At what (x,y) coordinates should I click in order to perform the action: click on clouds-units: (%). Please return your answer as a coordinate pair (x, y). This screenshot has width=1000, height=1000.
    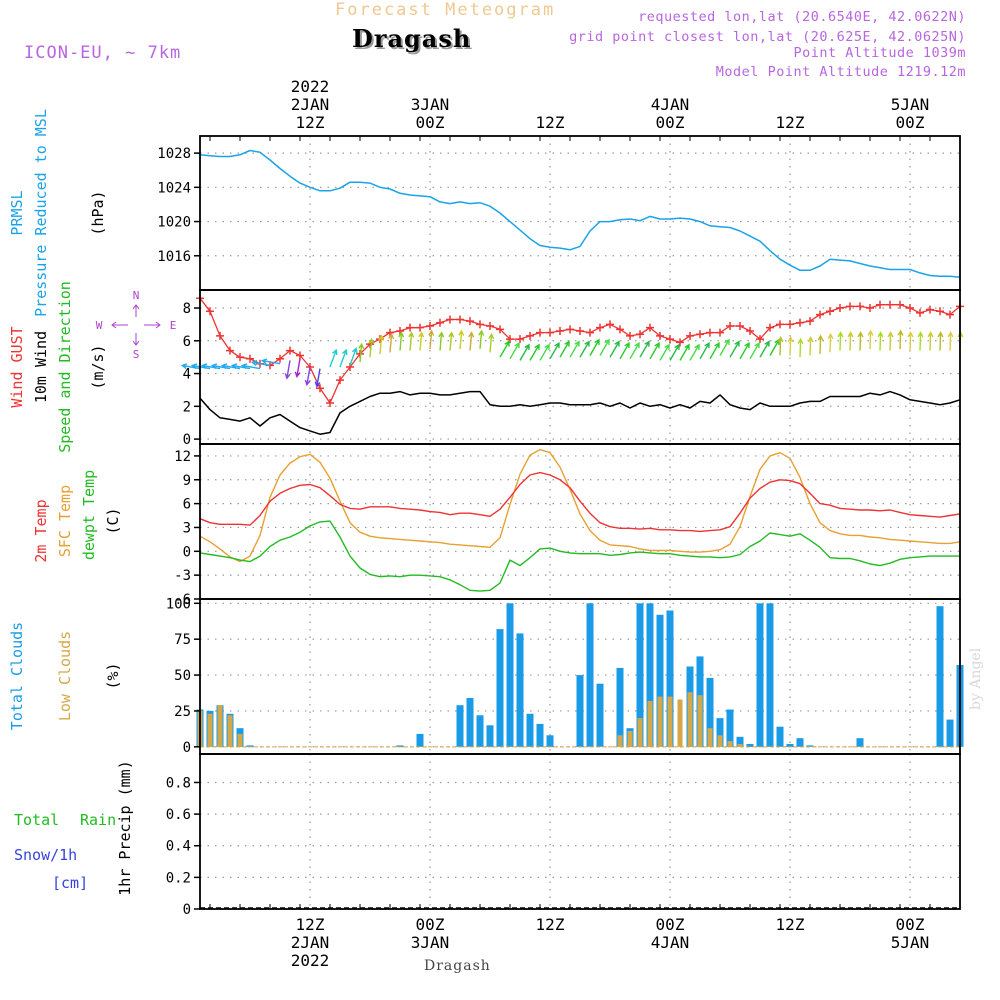
    Looking at the image, I should click on (113, 675).